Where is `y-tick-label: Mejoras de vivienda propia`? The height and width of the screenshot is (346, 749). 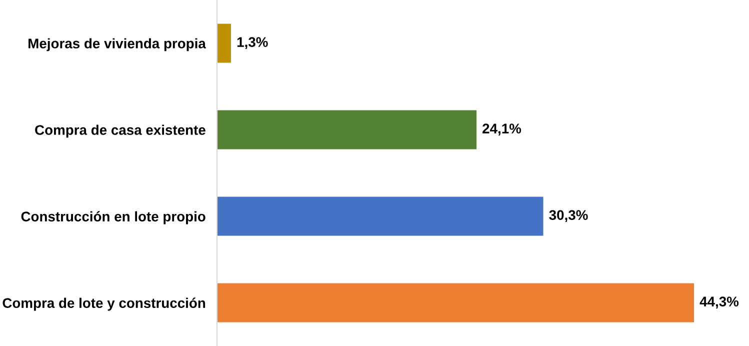
y-tick-label: Mejoras de vivienda propia is located at coordinates (117, 45).